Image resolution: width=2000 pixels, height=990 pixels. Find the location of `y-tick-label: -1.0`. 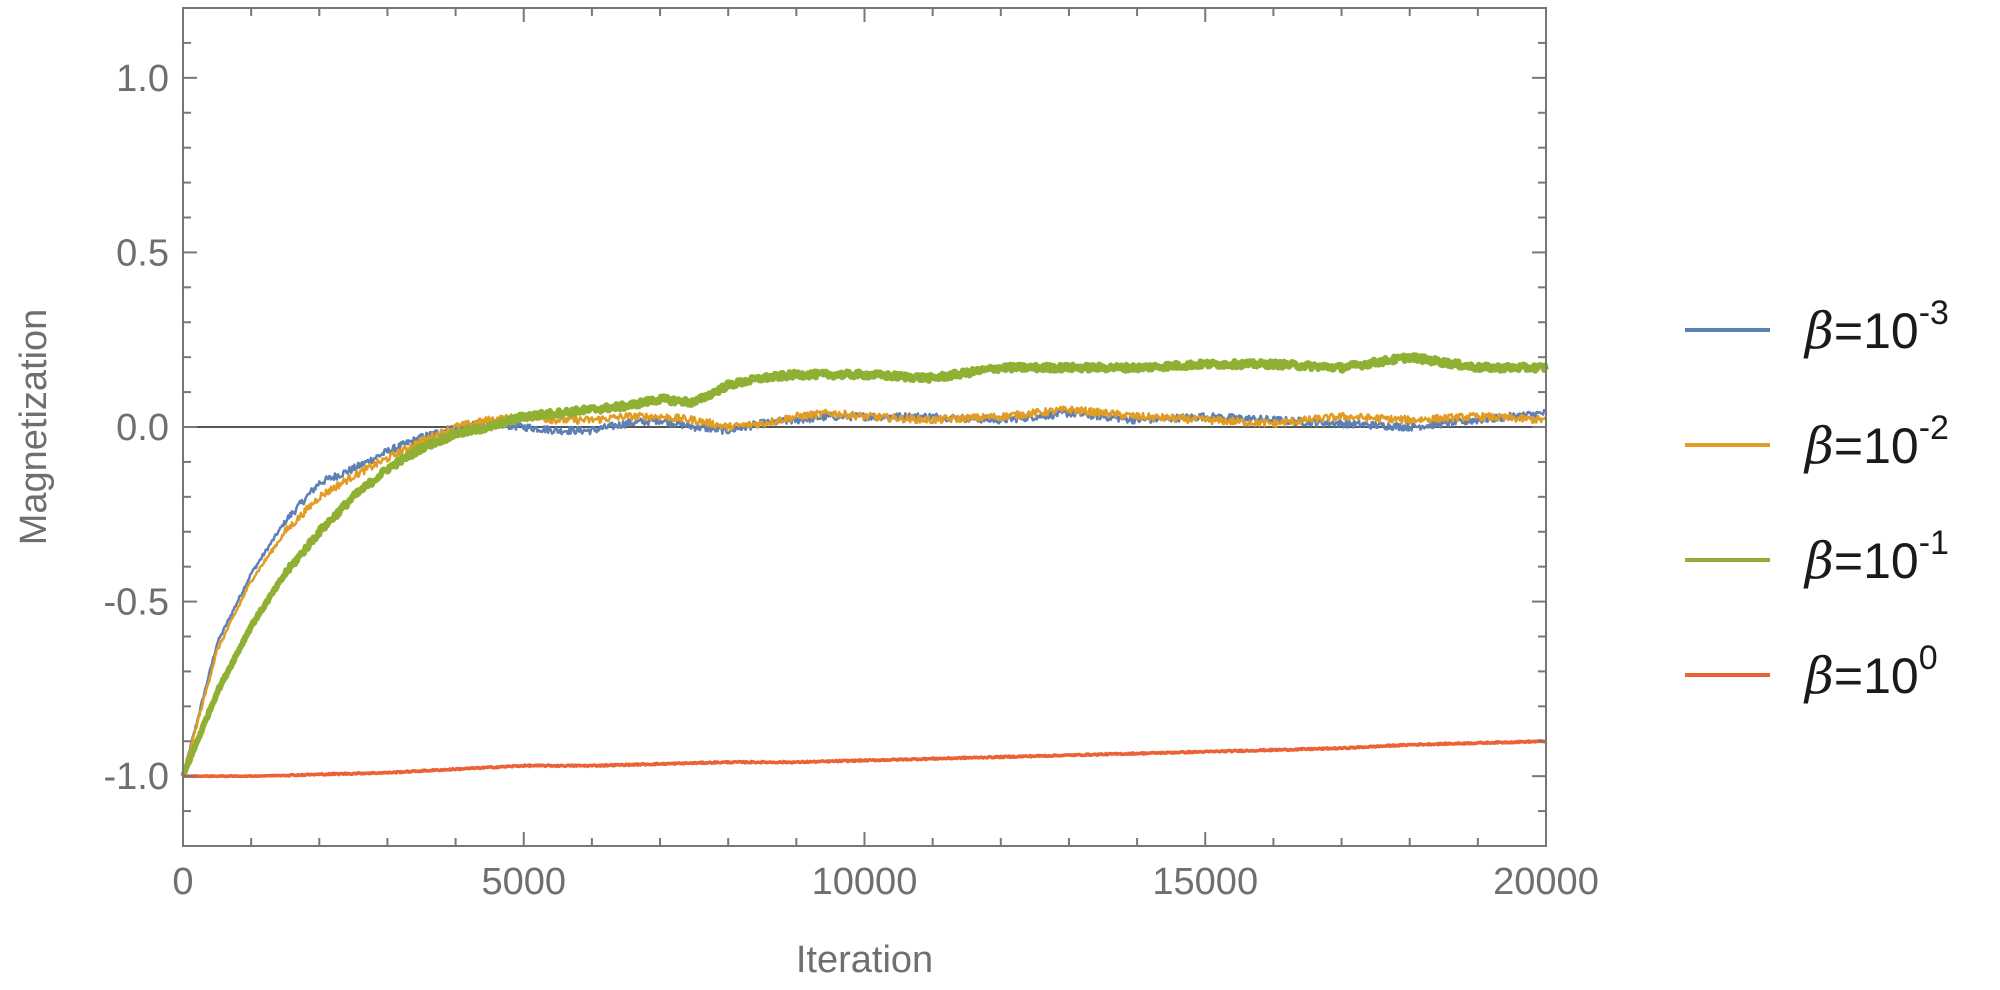

y-tick-label: -1.0 is located at coordinates (136, 777).